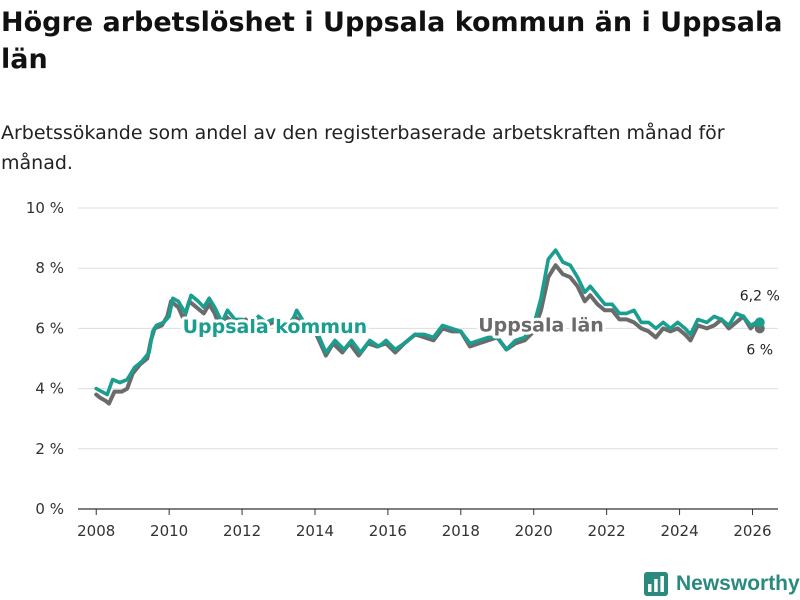  What do you see at coordinates (679, 531) in the screenshot?
I see `x-tick-label: 2024` at bounding box center [679, 531].